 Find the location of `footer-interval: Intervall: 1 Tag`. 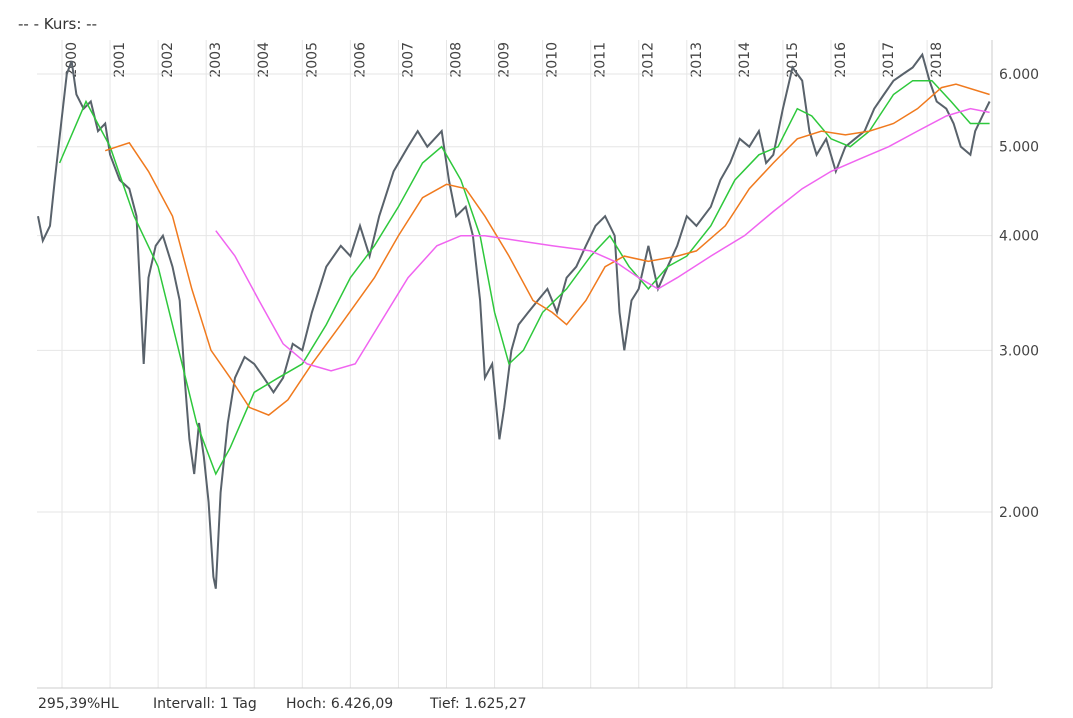

footer-interval: Intervall: 1 Tag is located at coordinates (205, 704).